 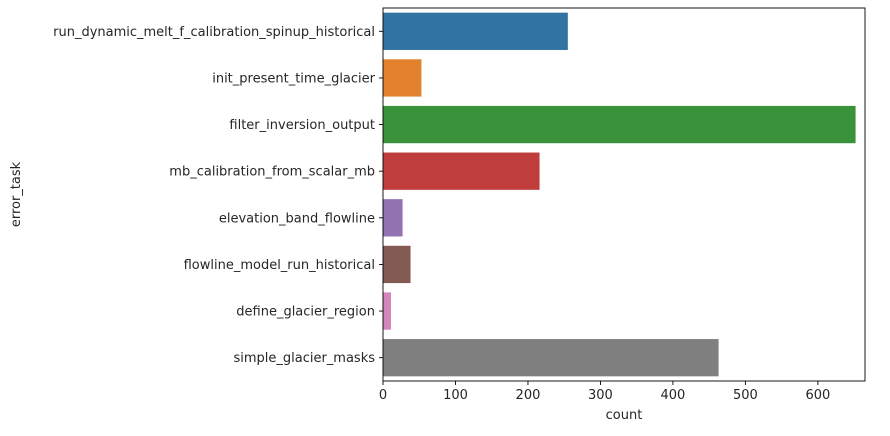 I want to click on bar-elevation-band-flowline, so click(x=393, y=218).